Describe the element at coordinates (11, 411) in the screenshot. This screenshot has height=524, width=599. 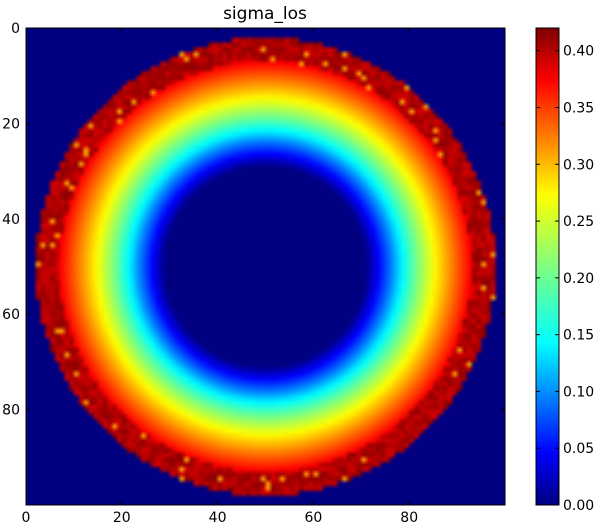
I see `y-tick-label: 80` at that location.